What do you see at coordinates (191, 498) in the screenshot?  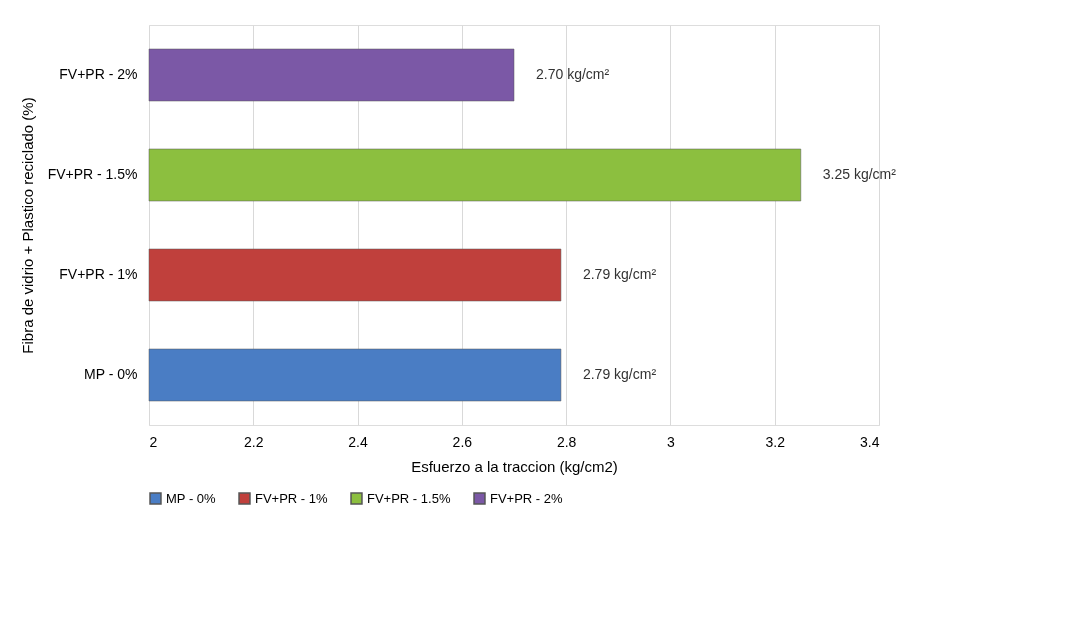 I see `legend-label: MP - 0%` at bounding box center [191, 498].